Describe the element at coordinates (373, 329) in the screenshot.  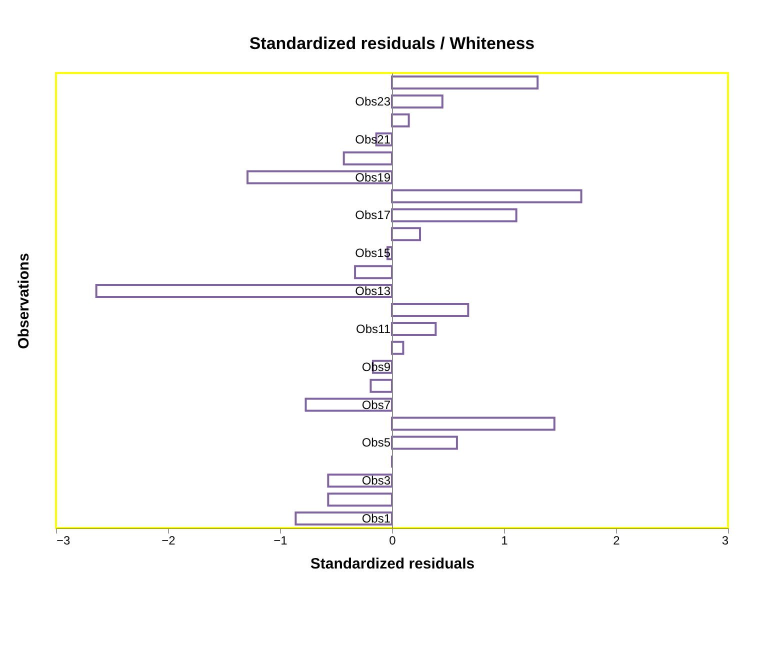
I see `y-tick-label: Obs11` at that location.